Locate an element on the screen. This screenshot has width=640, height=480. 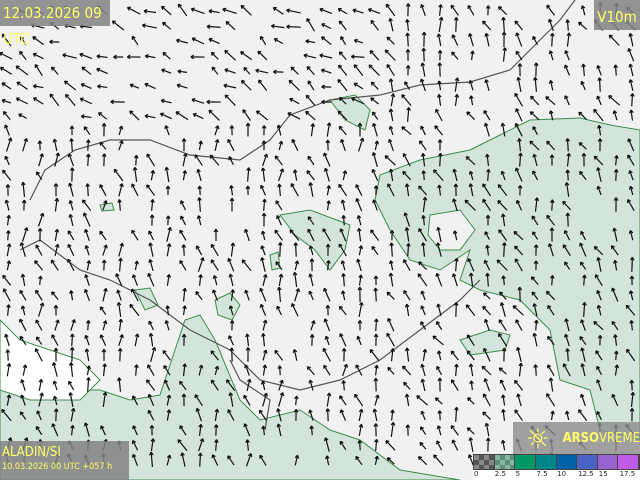
model-name: ALADIN/SI is located at coordinates (31, 452).